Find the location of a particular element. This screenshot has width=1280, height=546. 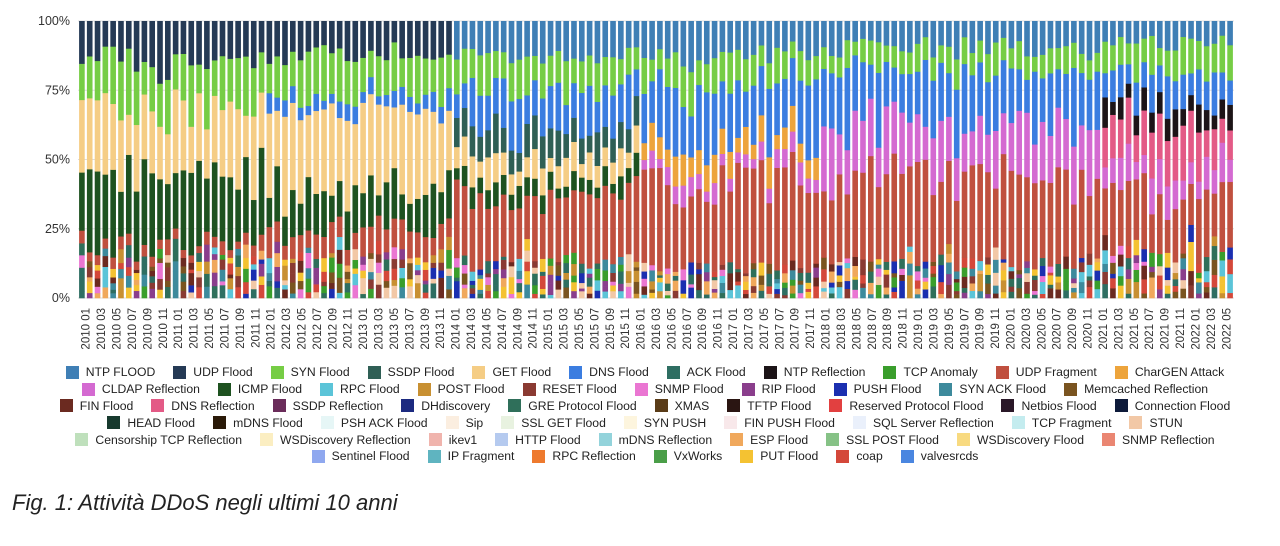

legend-label: Censorship TCP Reflection is located at coordinates (168, 439).